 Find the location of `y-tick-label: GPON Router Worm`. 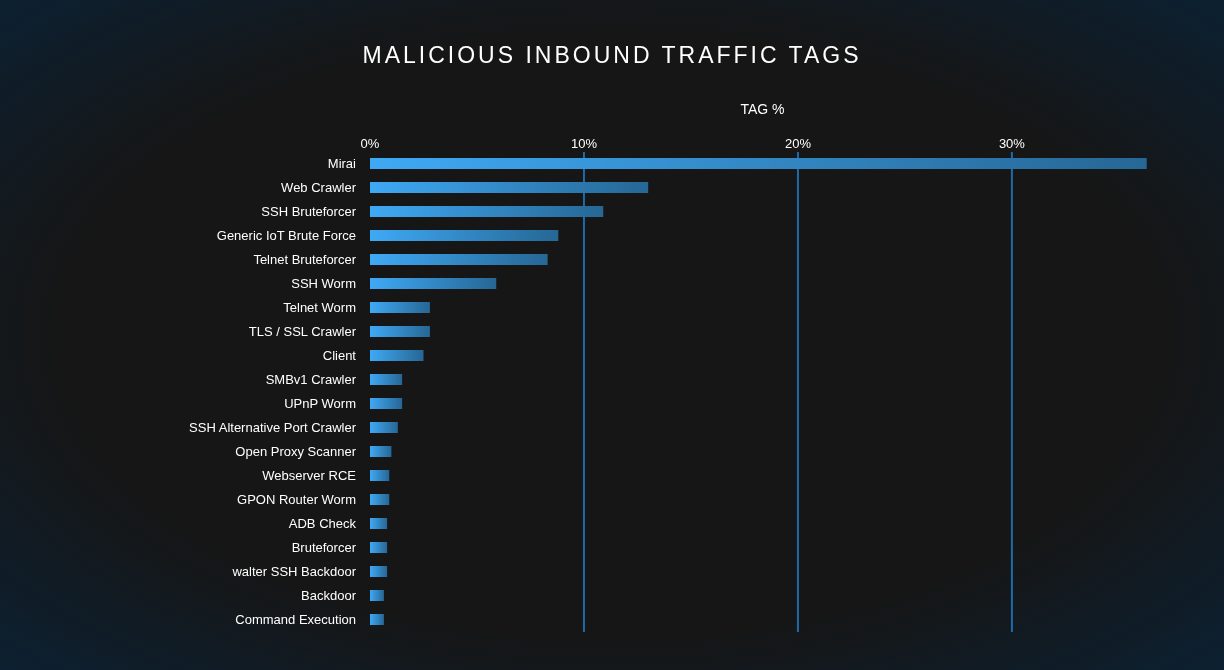

y-tick-label: GPON Router Worm is located at coordinates (296, 499).